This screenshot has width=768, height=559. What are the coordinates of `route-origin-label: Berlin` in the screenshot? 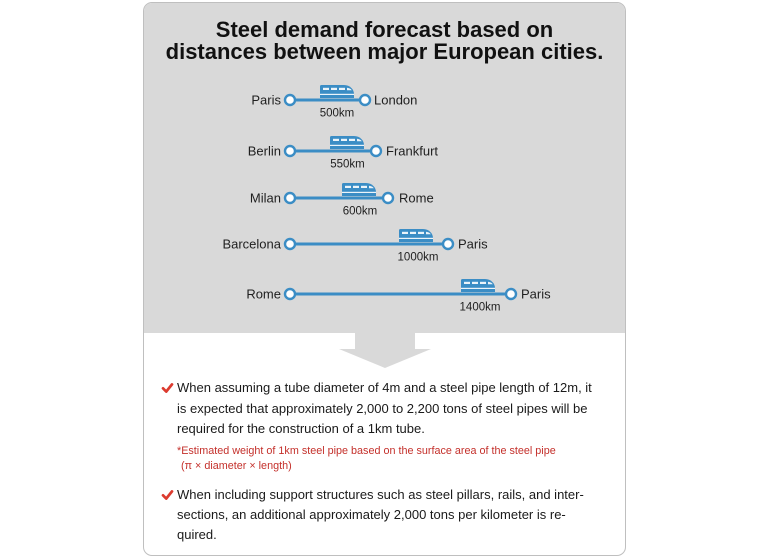 It's located at (264, 151).